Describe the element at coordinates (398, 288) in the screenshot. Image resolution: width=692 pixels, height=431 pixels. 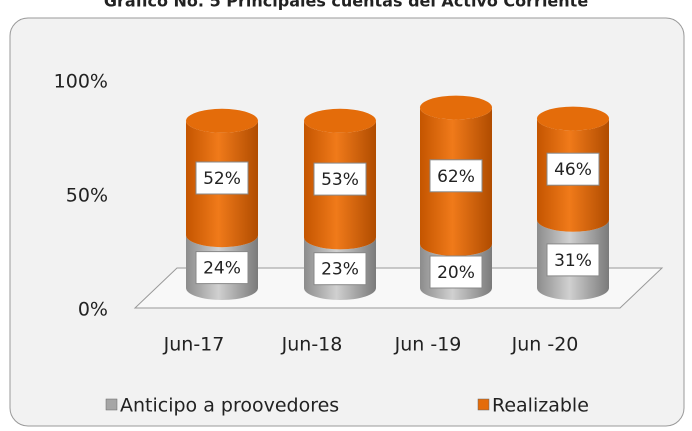
I see `floor` at that location.